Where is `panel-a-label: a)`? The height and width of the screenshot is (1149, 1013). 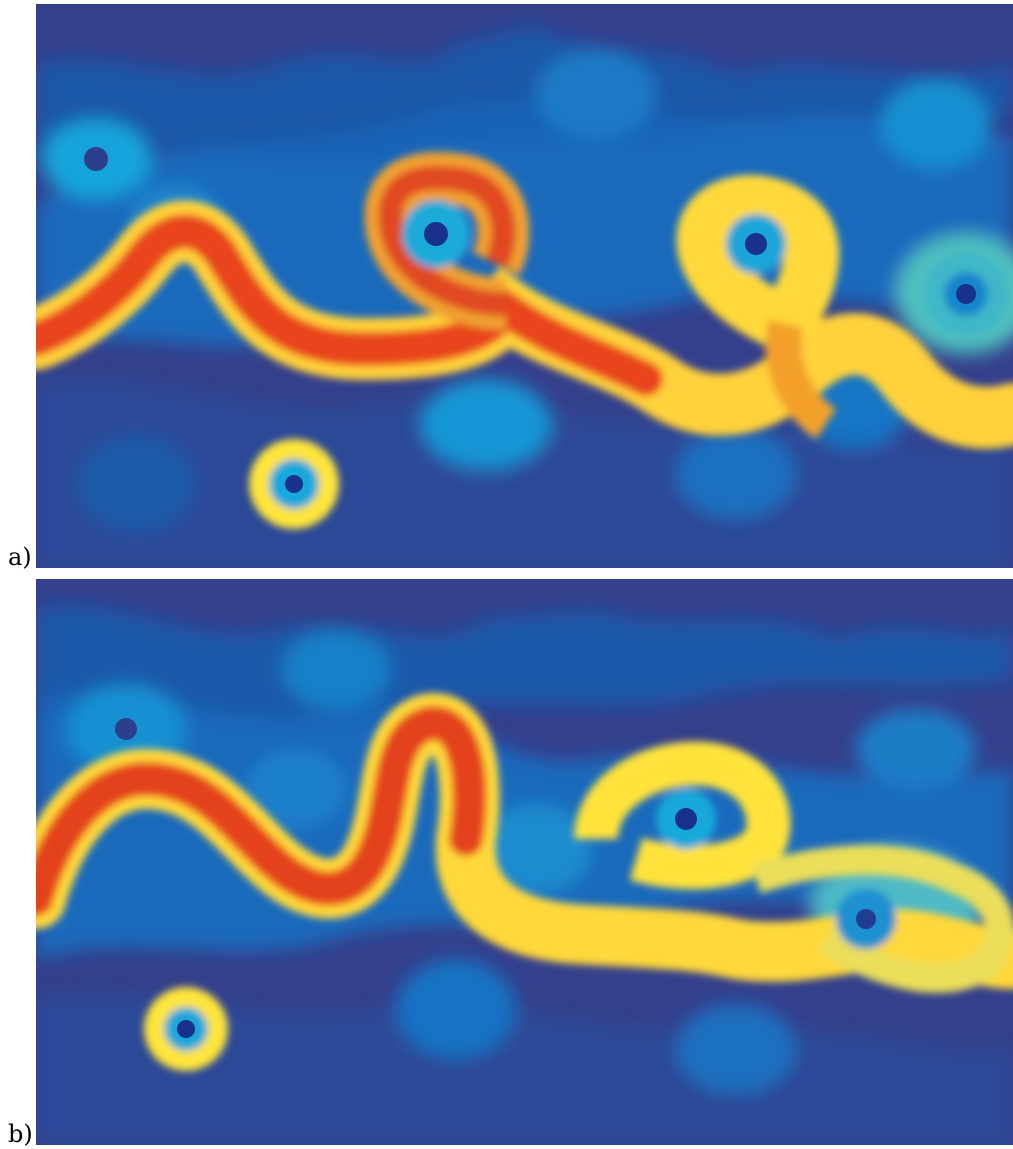
panel-a-label: a) is located at coordinates (20, 557).